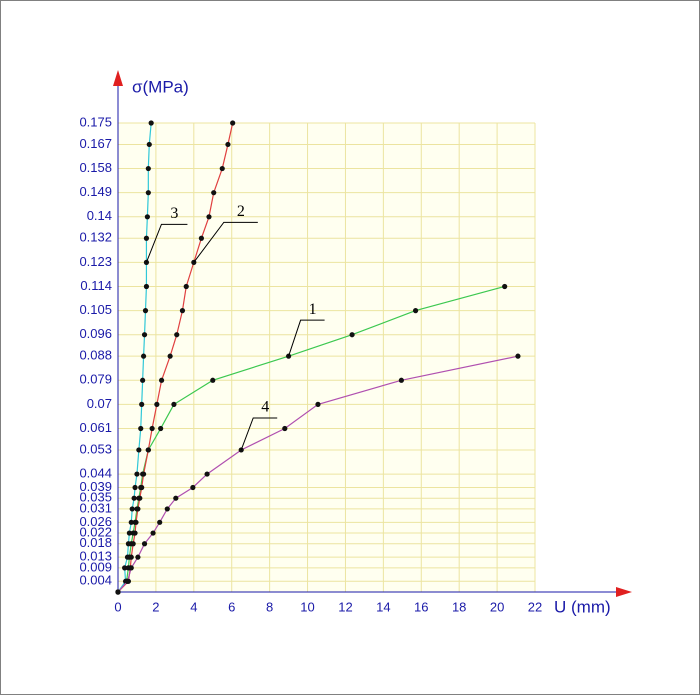 Image resolution: width=700 pixels, height=695 pixels. I want to click on y-tick-label: 0.149, so click(95, 191).